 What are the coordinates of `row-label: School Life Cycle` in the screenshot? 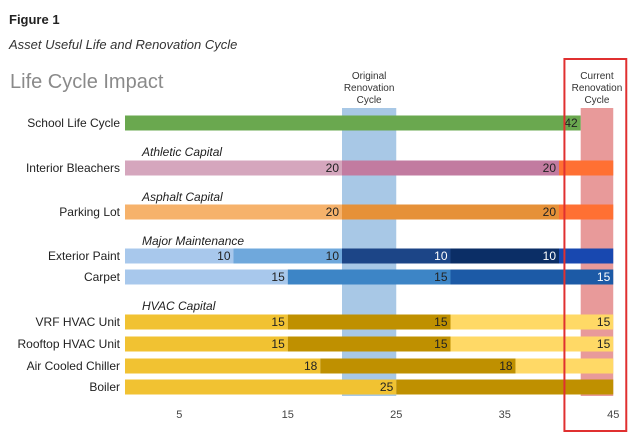 It's located at (73, 123).